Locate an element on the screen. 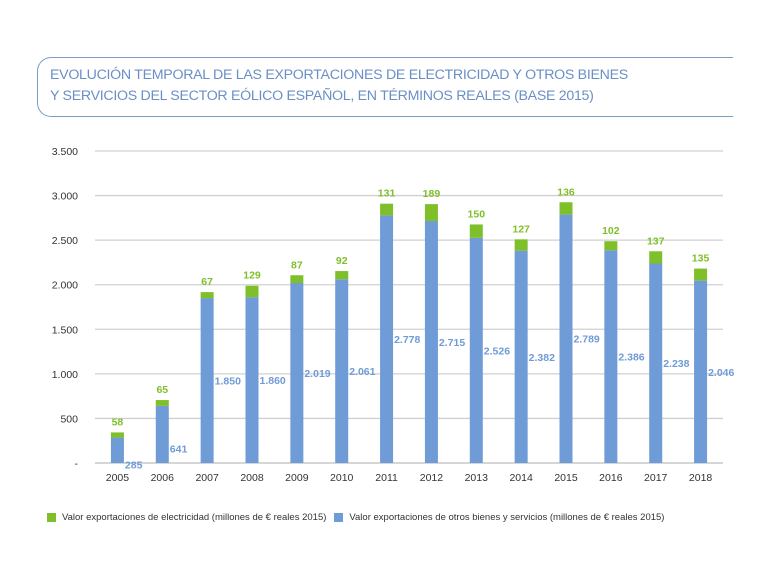  bar-electricity-2012 is located at coordinates (431, 212).